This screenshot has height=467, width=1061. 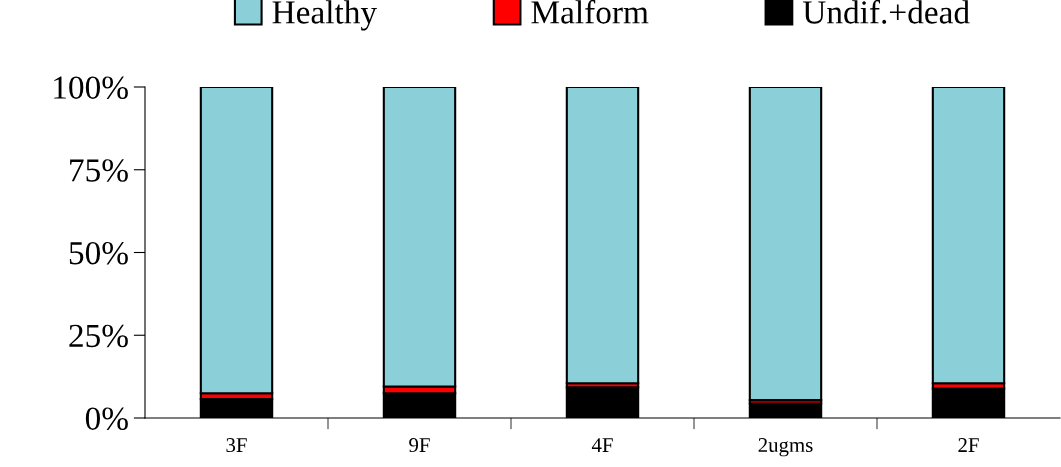 I want to click on y-tick-label: 75%, so click(x=99, y=170).